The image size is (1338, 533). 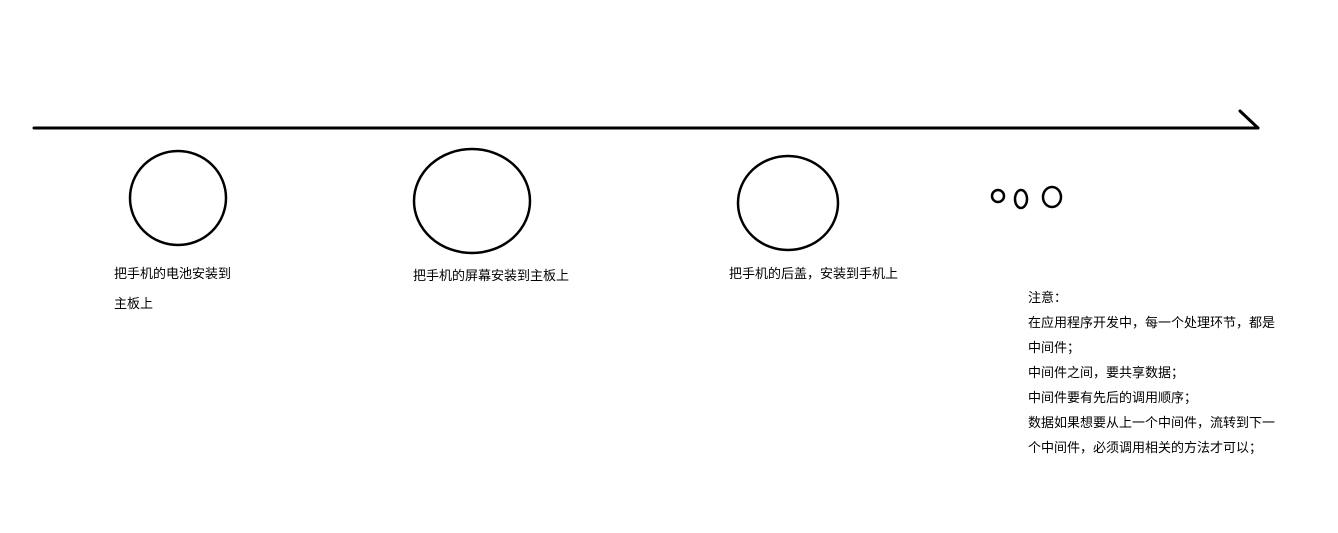 I want to click on timeline-arrowhead, so click(x=1249, y=119).